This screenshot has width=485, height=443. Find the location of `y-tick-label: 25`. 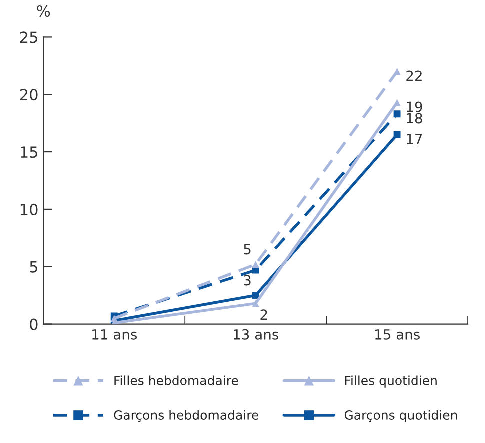

y-tick-label: 25 is located at coordinates (29, 38).